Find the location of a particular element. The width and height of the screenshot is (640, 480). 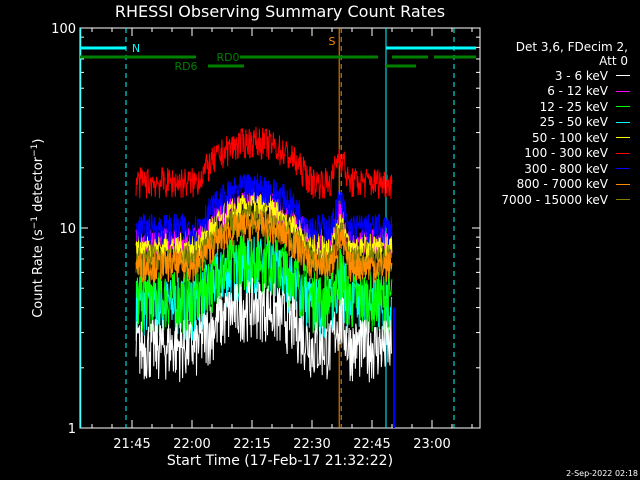

x-tick-label: 22:45 is located at coordinates (371, 444).